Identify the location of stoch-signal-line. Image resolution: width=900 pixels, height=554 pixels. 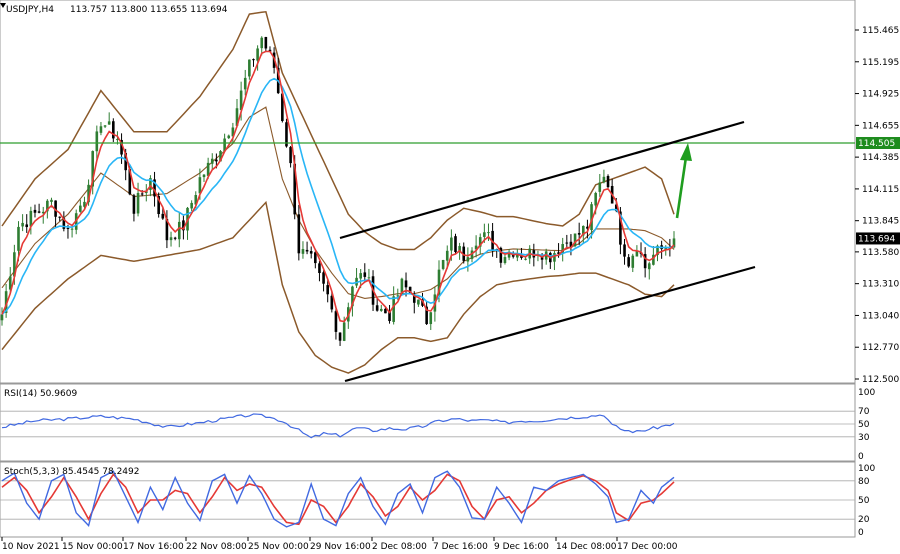
(338, 499).